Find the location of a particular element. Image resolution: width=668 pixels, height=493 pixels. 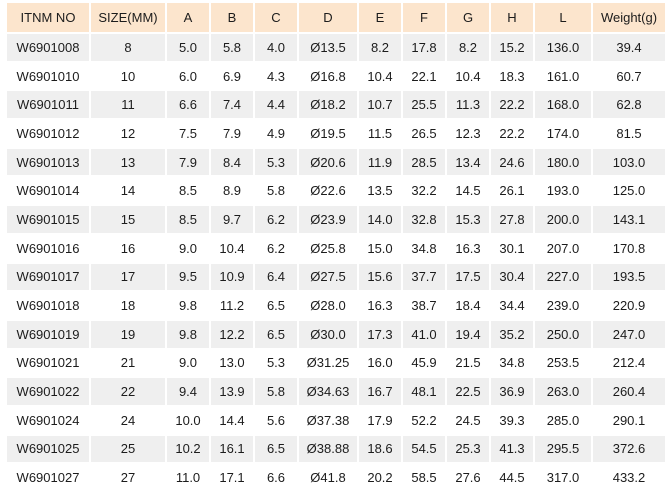

cell: 27.6 is located at coordinates (468, 477).